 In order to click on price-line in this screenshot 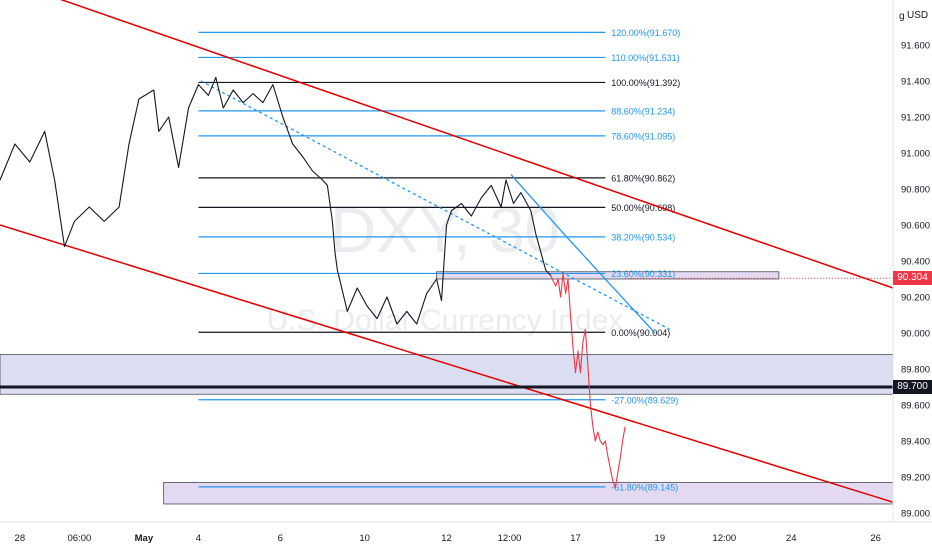, I will do `click(588, 381)`.